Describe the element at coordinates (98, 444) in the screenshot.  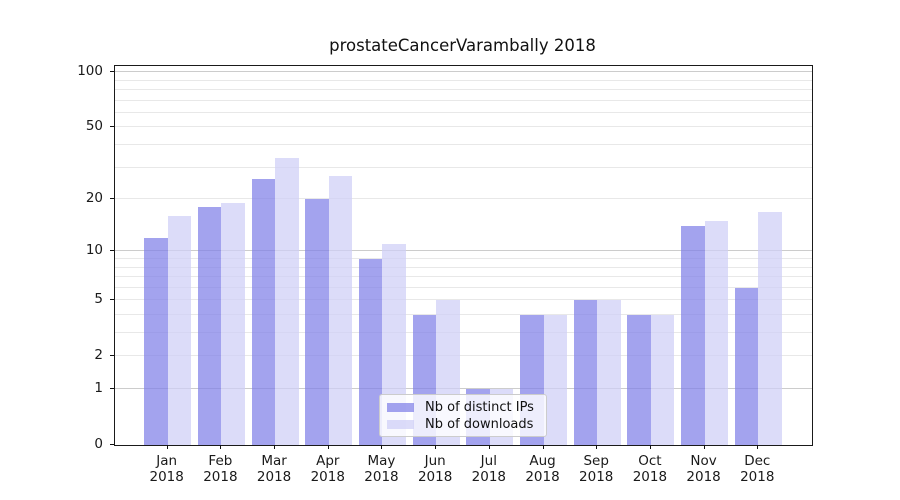
I see `y-tick-label: 0` at that location.